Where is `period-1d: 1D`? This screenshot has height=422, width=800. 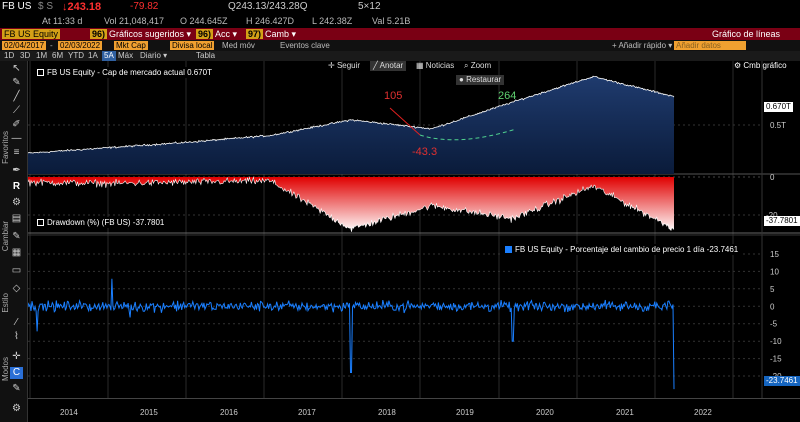 period-1d: 1D is located at coordinates (9, 55).